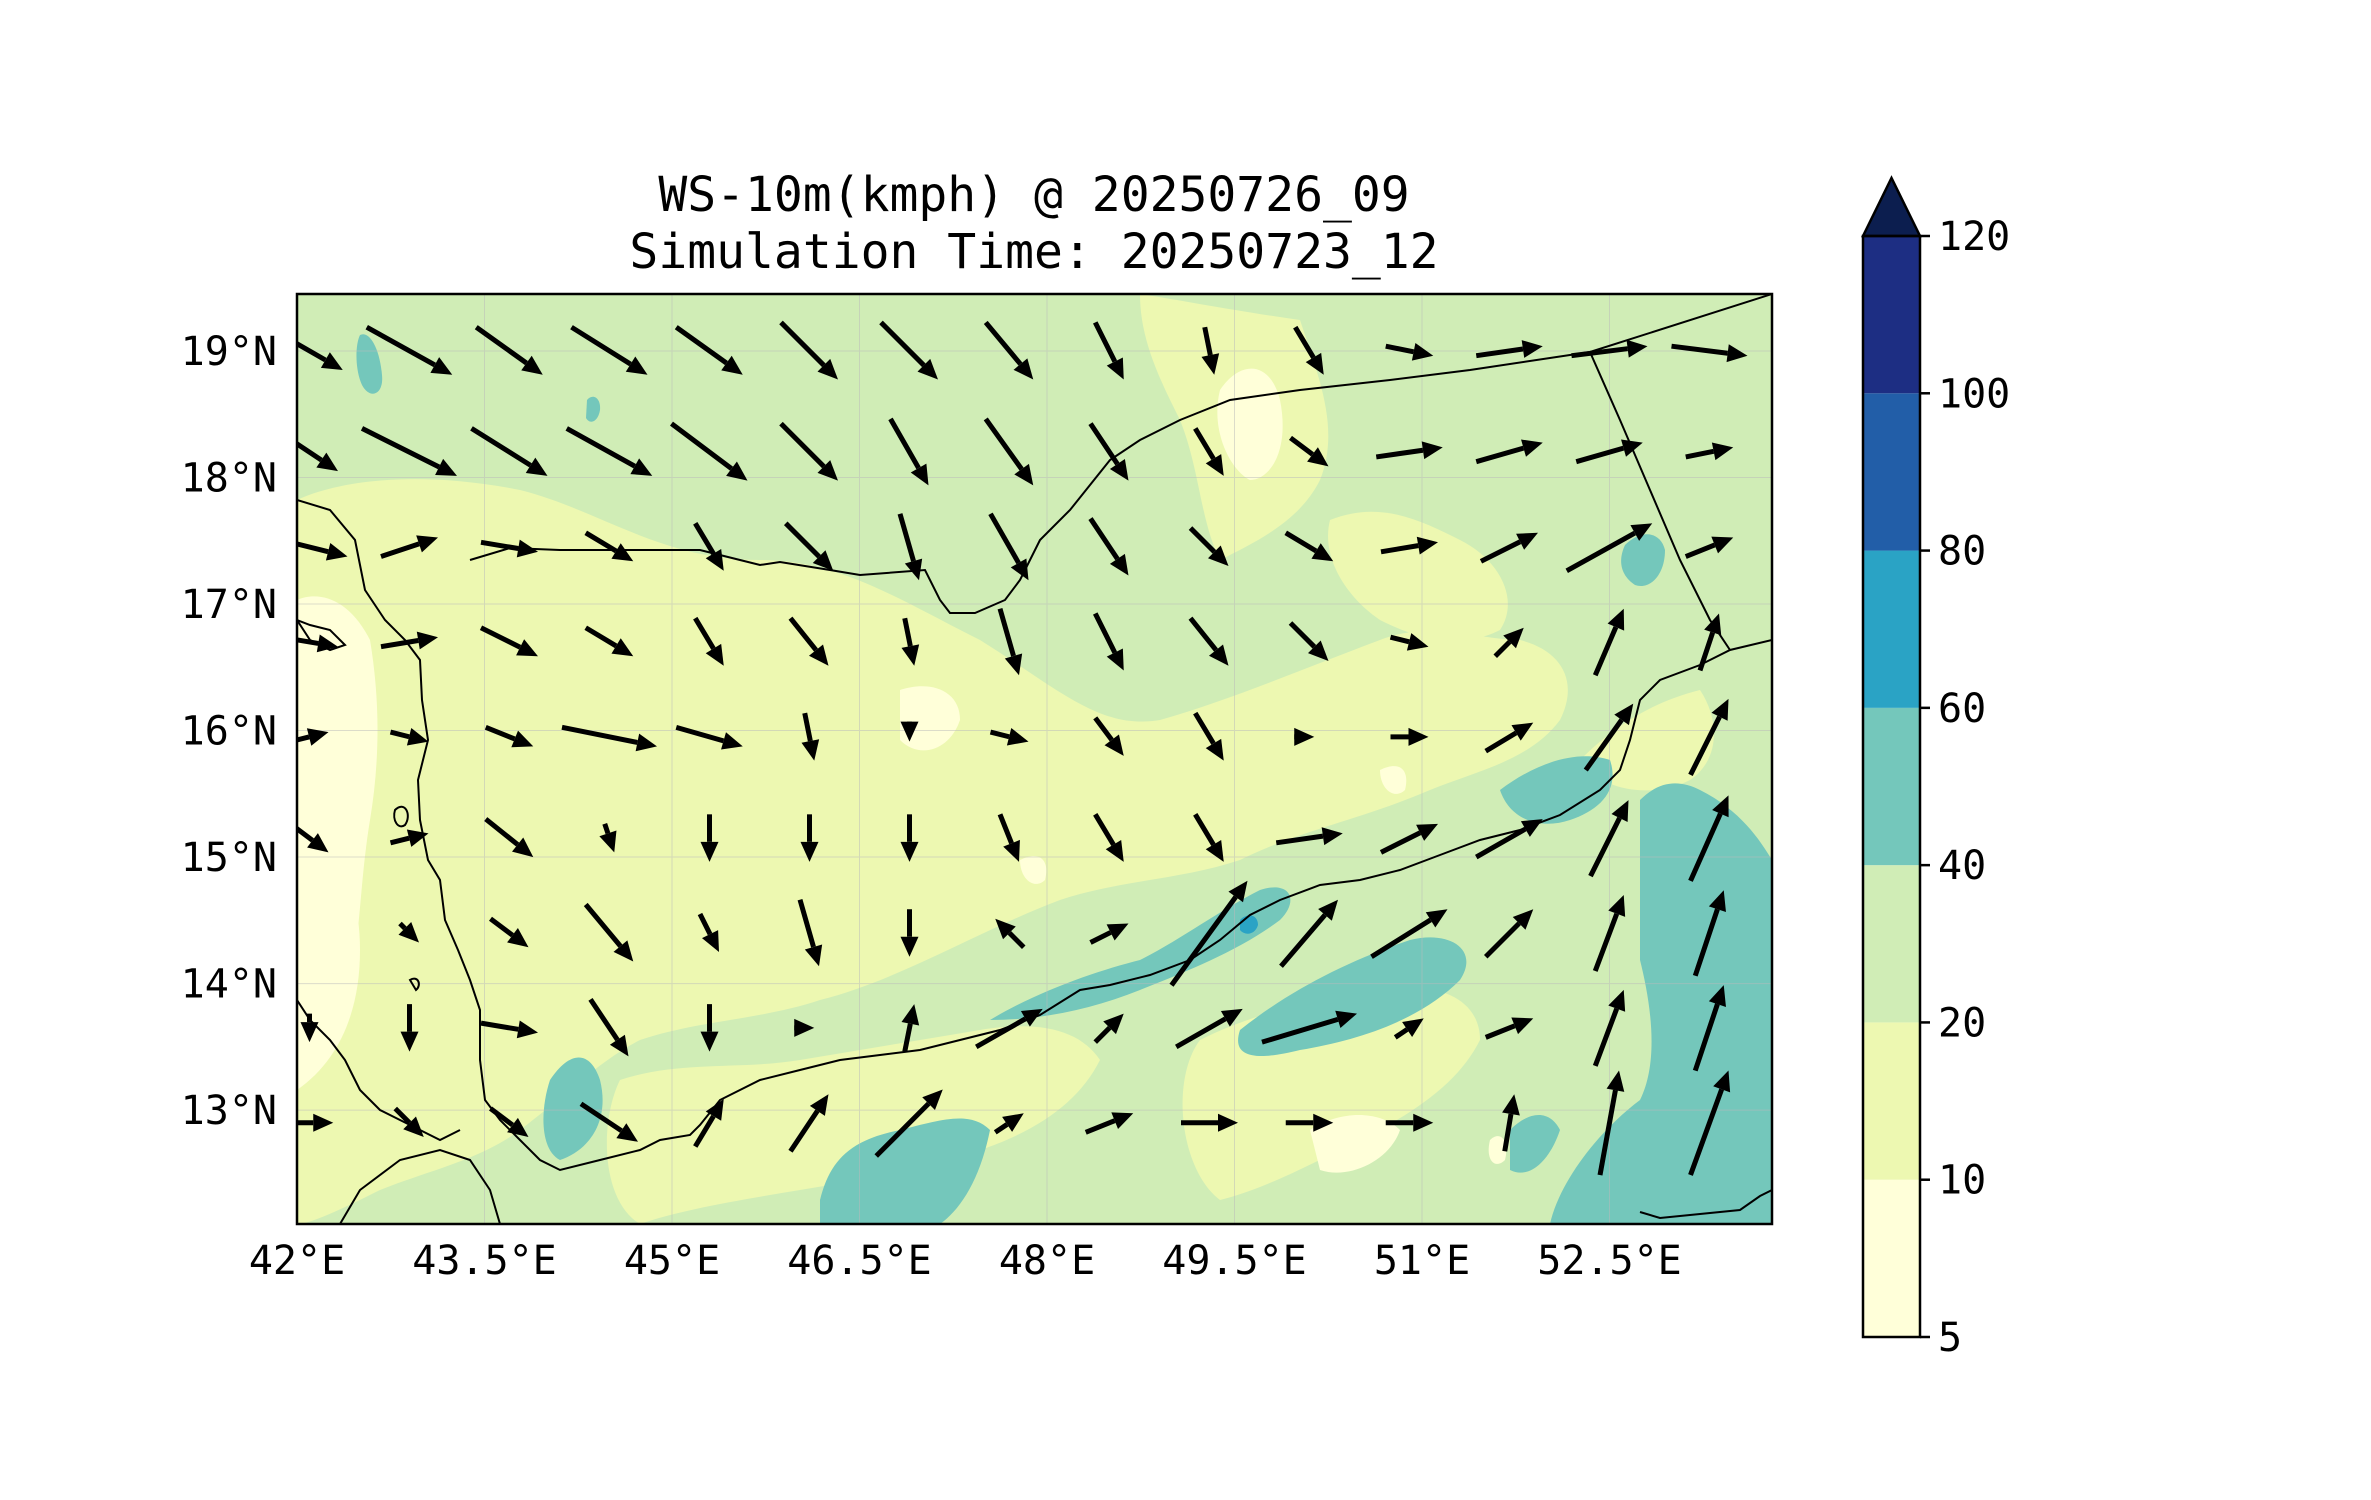 This screenshot has width=2371, height=1500. What do you see at coordinates (1234, 1261) in the screenshot?
I see `lon-tick-label: 49.5°E` at bounding box center [1234, 1261].